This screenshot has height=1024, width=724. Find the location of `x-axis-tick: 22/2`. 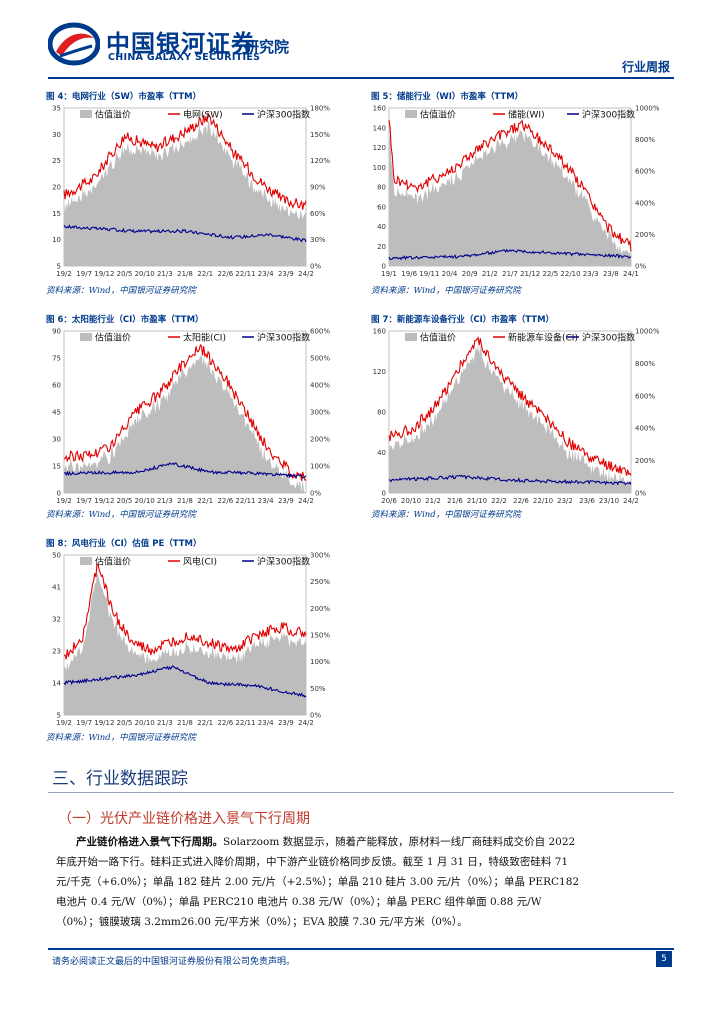

x-axis-tick: 22/2 is located at coordinates (499, 501).